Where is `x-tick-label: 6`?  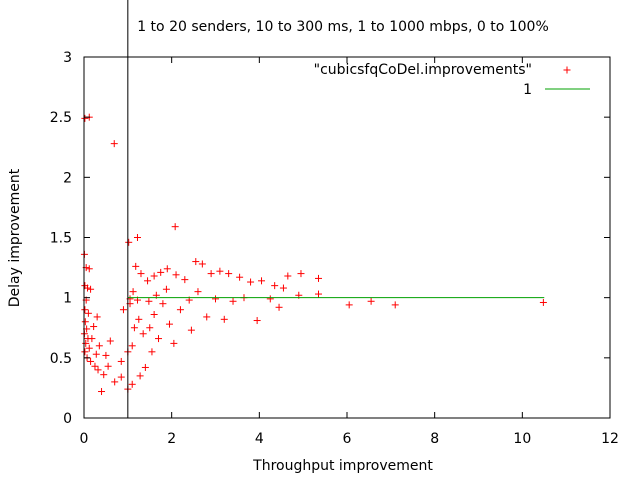
x-tick-label: 6 is located at coordinates (347, 439).